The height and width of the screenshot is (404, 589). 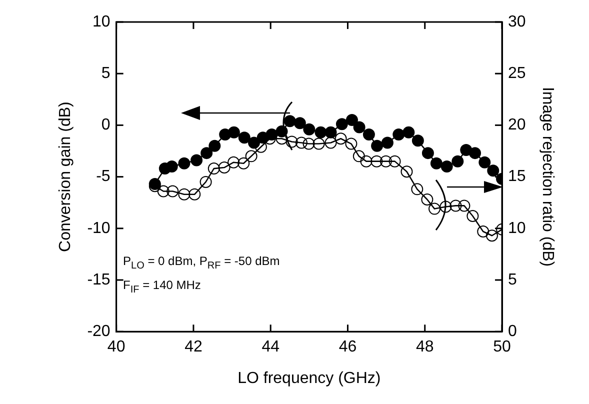 I want to click on y2-tick-label: 25, so click(x=517, y=73).